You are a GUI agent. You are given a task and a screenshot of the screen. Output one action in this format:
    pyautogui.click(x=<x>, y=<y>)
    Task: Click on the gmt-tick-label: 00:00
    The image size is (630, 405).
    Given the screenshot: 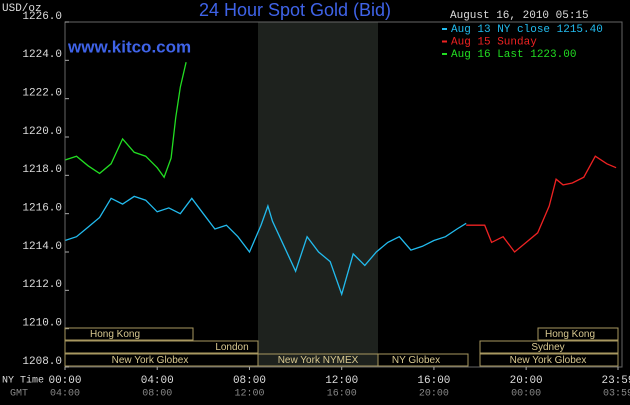 What is the action you would take?
    pyautogui.click(x=526, y=394)
    